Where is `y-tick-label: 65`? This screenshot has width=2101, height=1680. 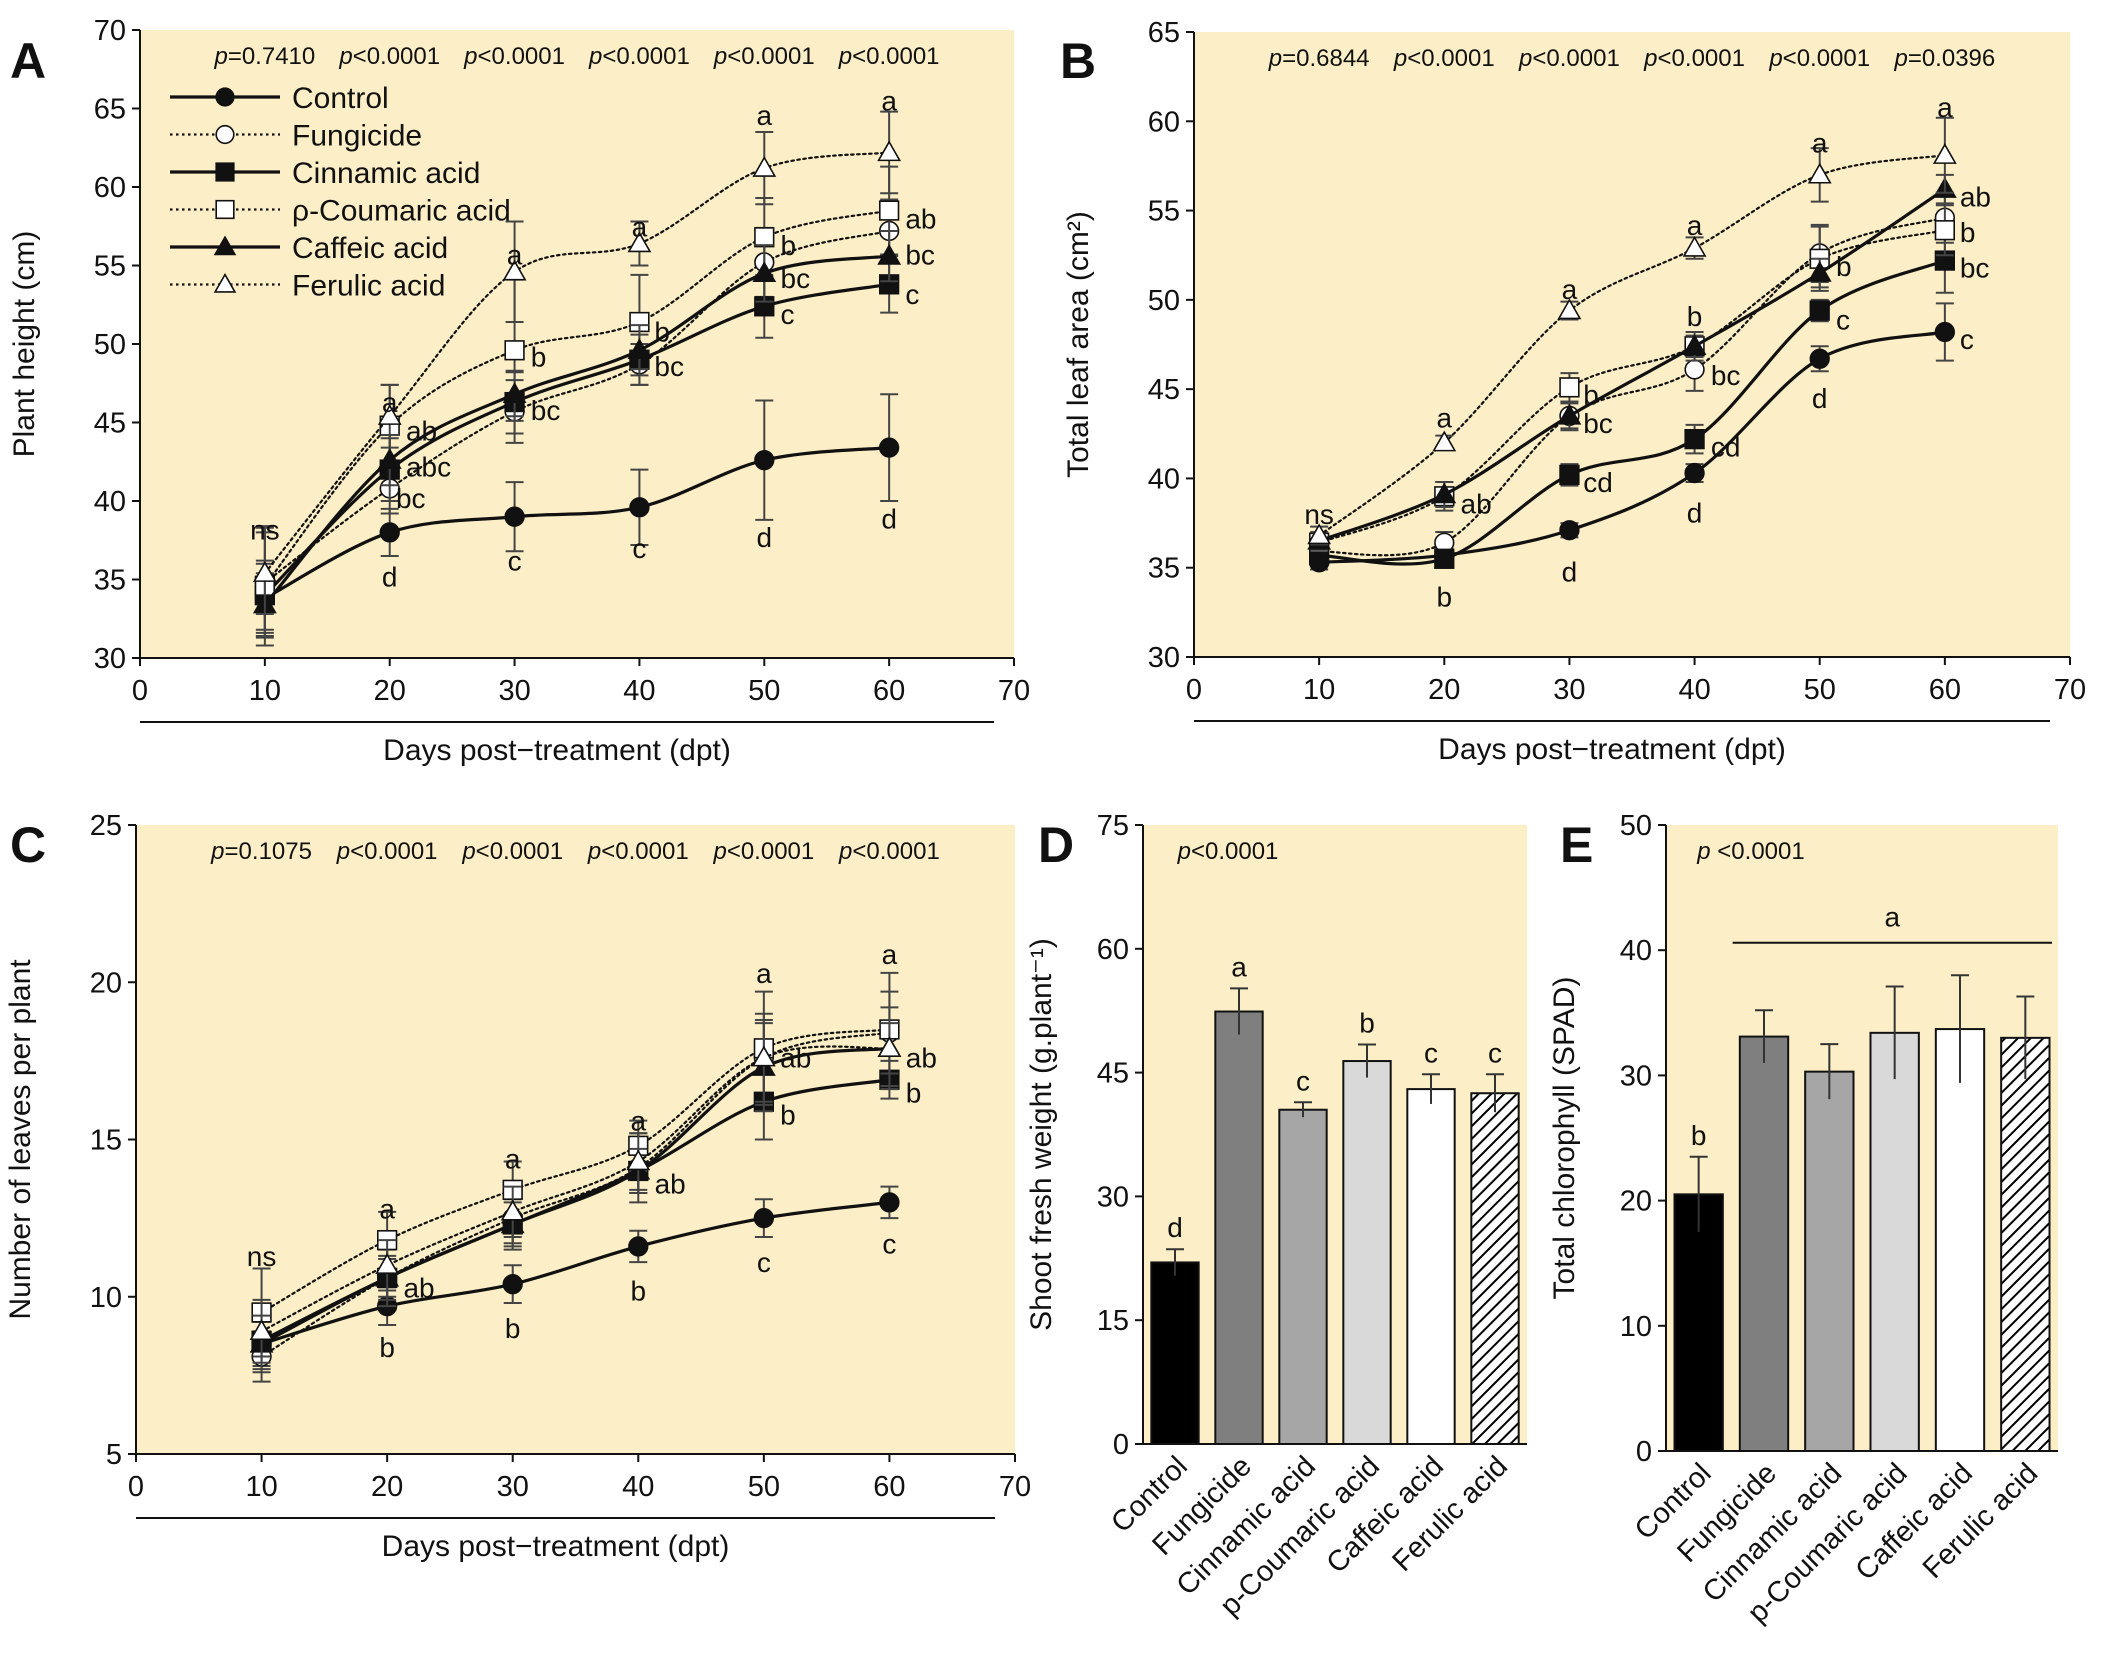 y-tick-label: 65 is located at coordinates (1164, 33).